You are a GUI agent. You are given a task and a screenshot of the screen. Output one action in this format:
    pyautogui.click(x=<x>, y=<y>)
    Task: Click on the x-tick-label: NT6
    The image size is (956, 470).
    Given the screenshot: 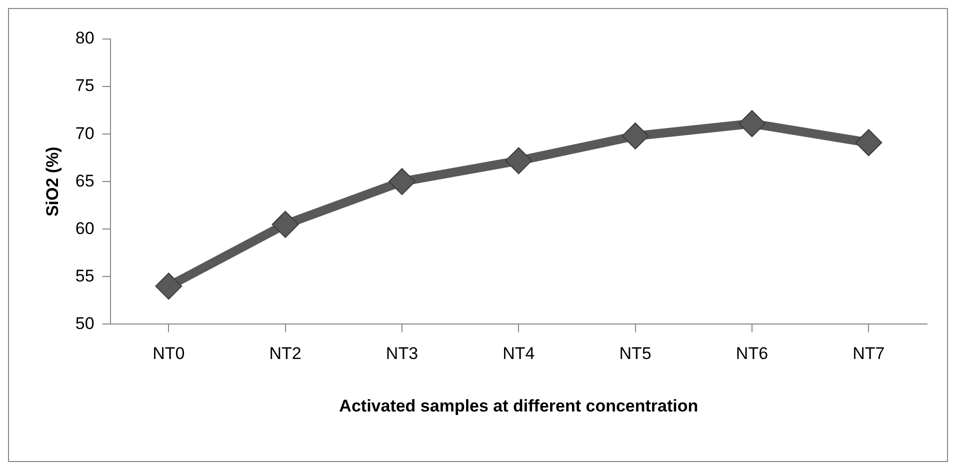 What is the action you would take?
    pyautogui.click(x=752, y=354)
    